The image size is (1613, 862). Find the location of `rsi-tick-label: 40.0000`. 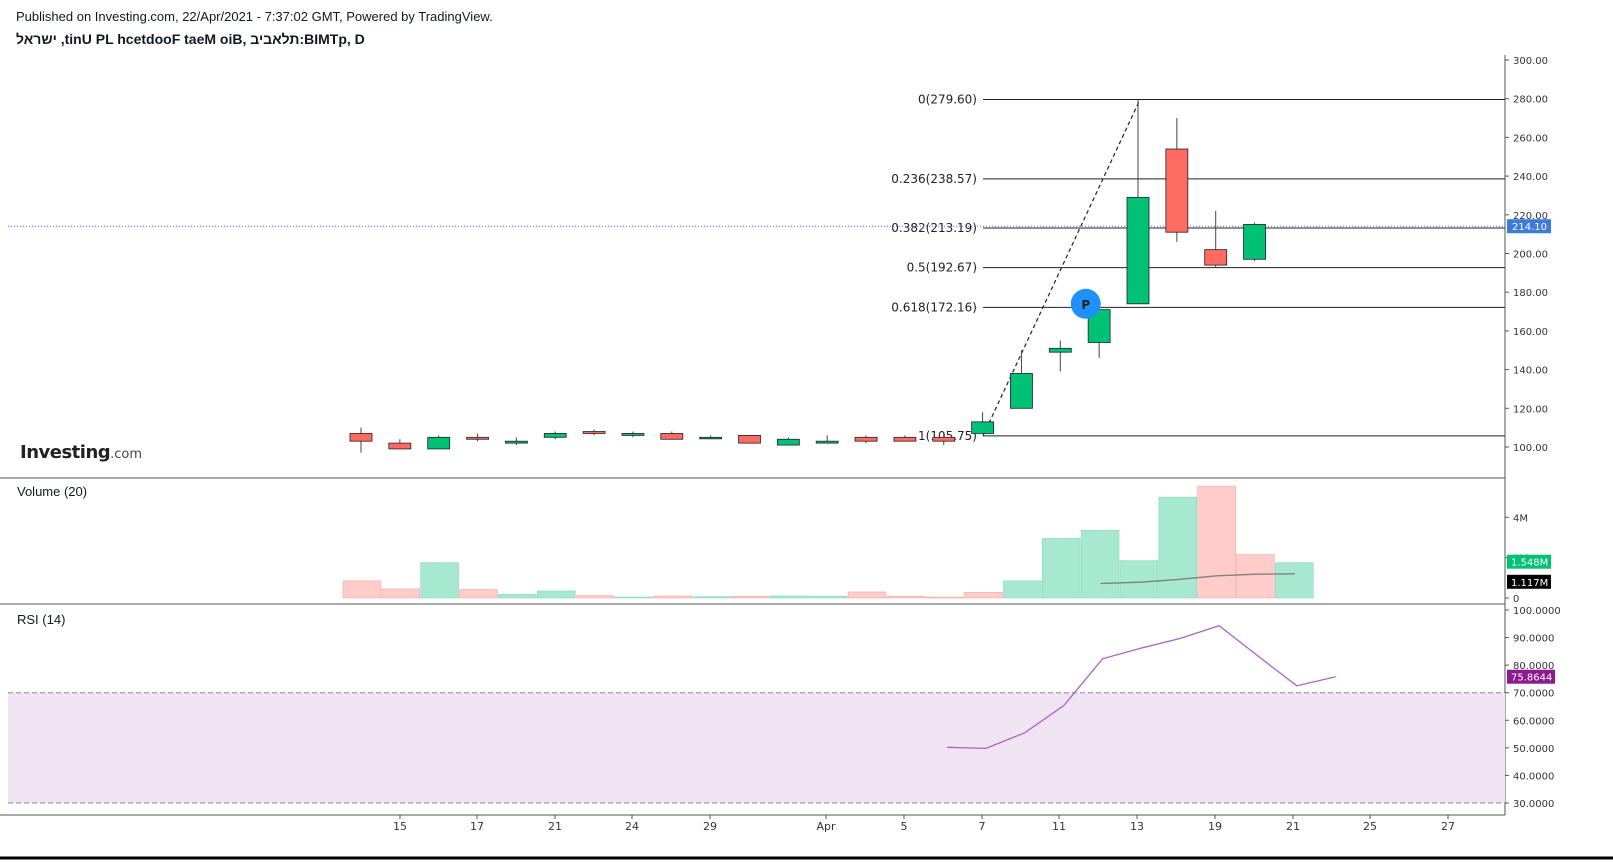

rsi-tick-label: 40.0000 is located at coordinates (1533, 776).